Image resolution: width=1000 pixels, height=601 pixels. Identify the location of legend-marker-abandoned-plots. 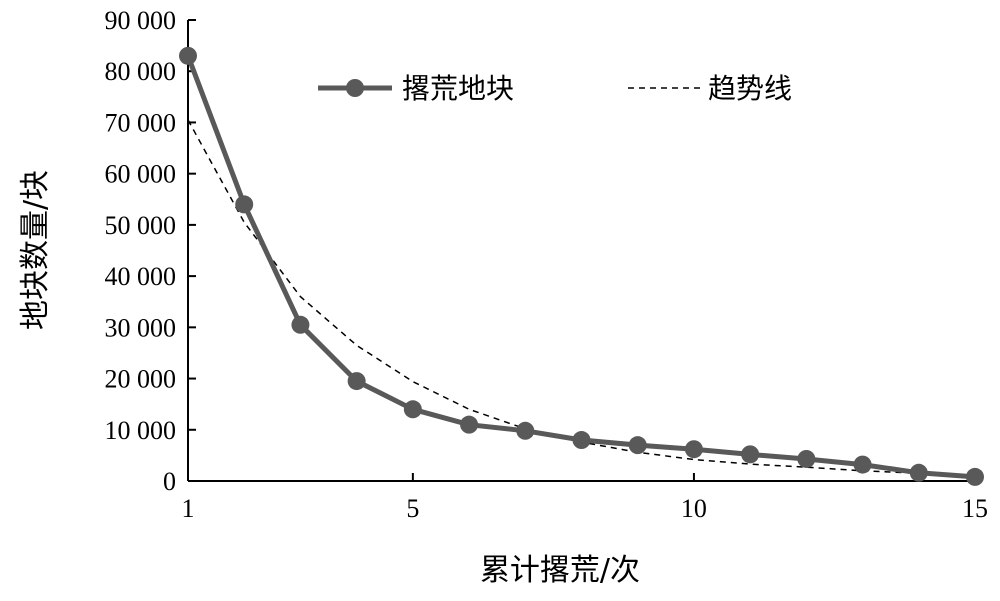
(355, 88).